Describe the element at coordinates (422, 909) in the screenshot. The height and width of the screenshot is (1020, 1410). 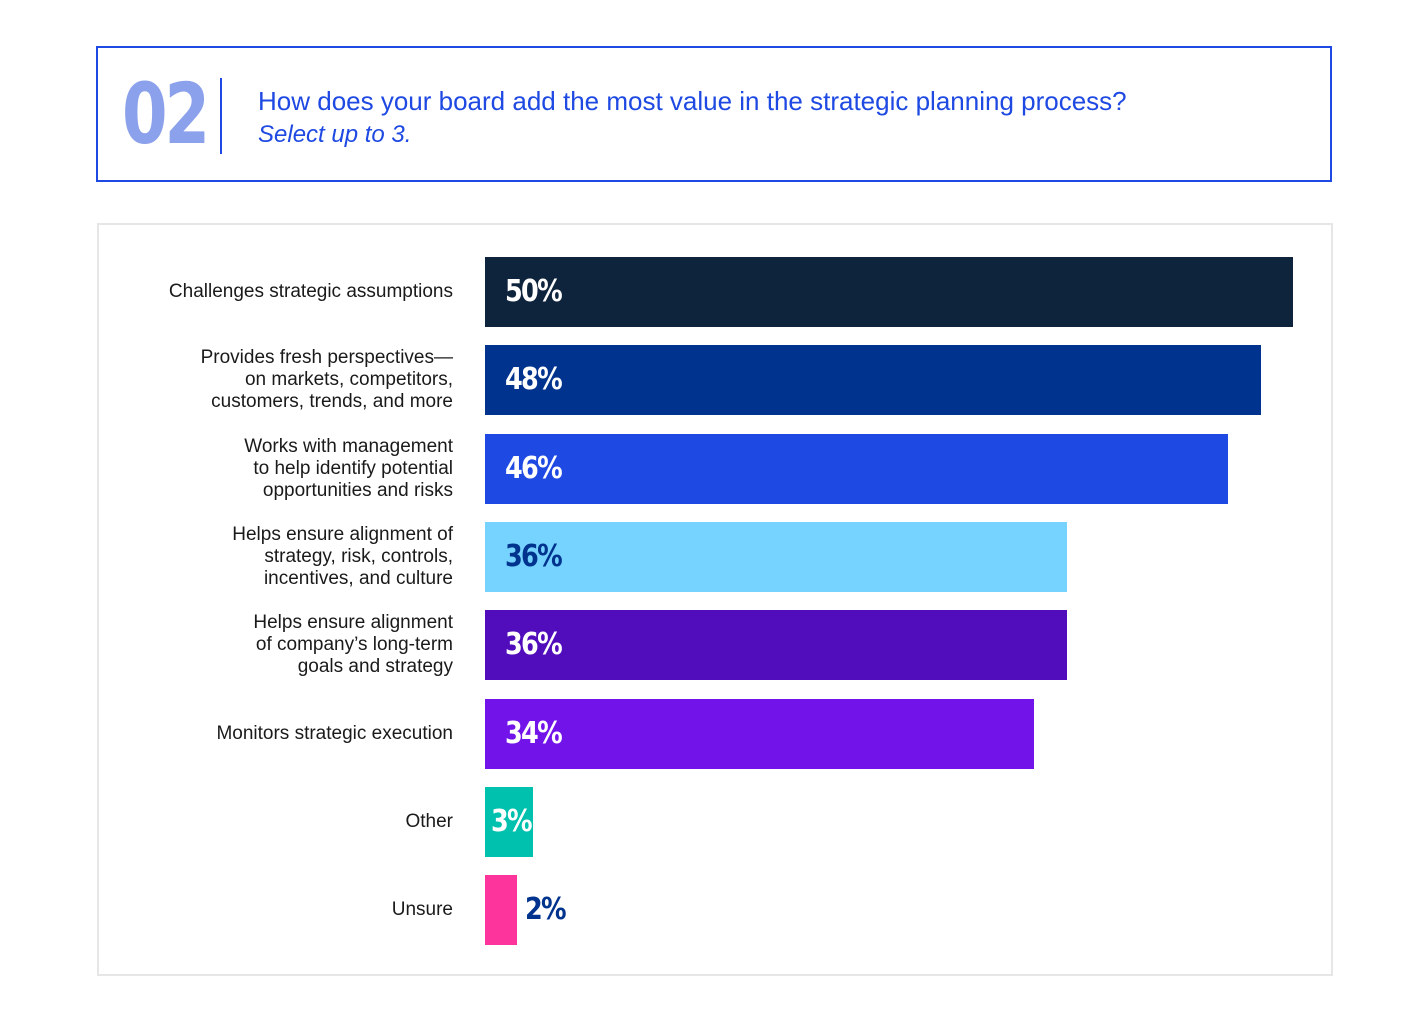
I see `category-label: Unsure` at that location.